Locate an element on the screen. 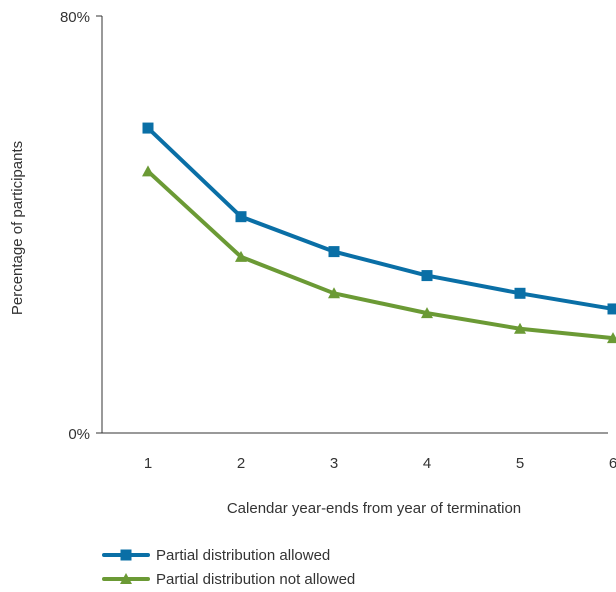 The height and width of the screenshot is (592, 616). x-tick-labels: 1 2 3 4 5 6 is located at coordinates (380, 463).